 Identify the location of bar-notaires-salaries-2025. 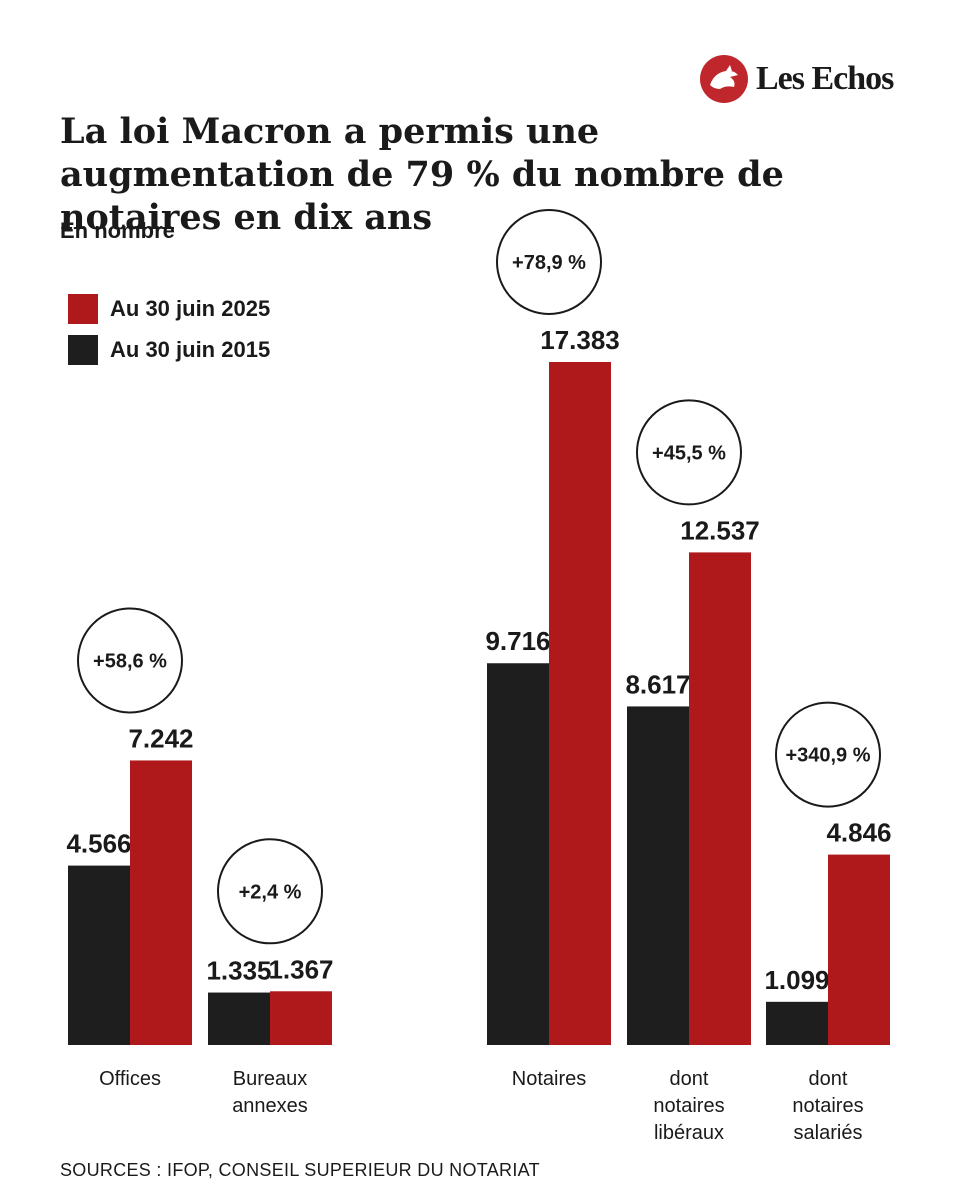
(859, 949).